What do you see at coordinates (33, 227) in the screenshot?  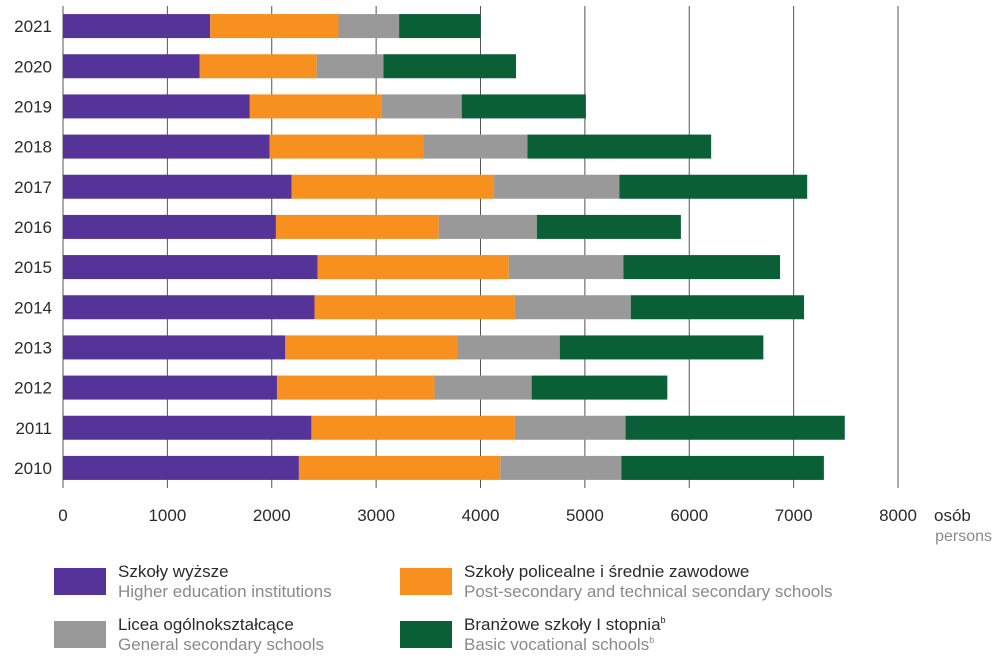 I see `category-label: 2016` at bounding box center [33, 227].